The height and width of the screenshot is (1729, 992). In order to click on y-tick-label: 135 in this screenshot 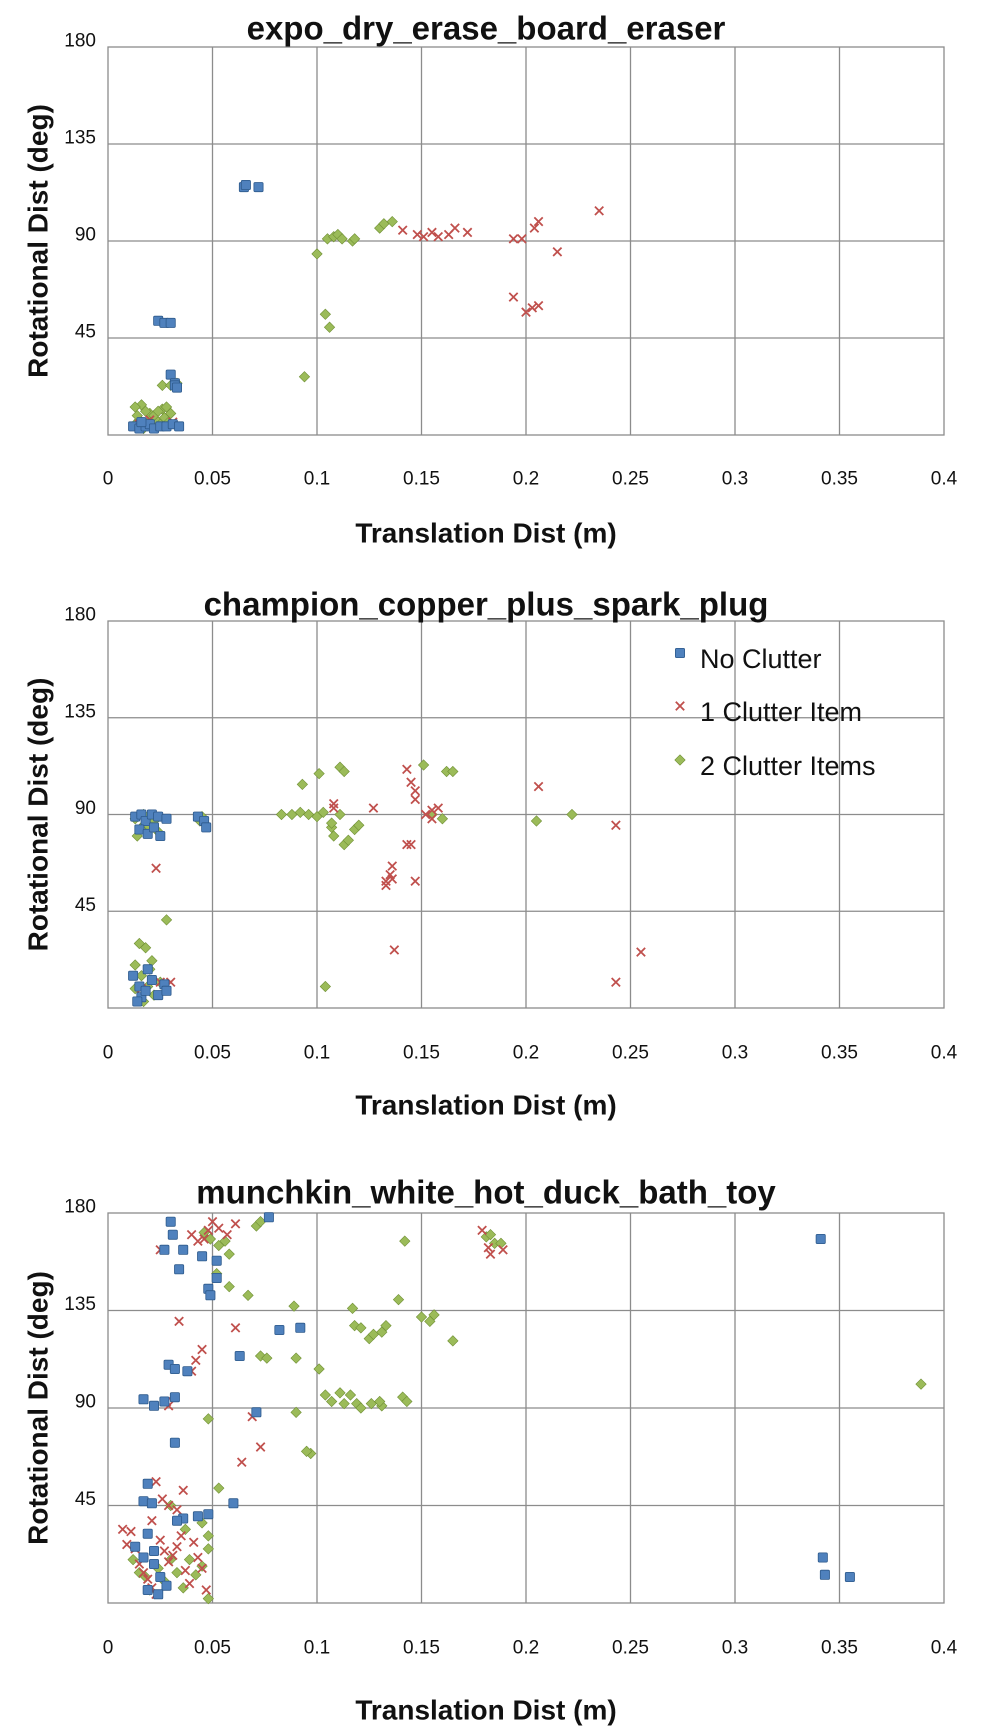, I will do `click(80, 711)`.